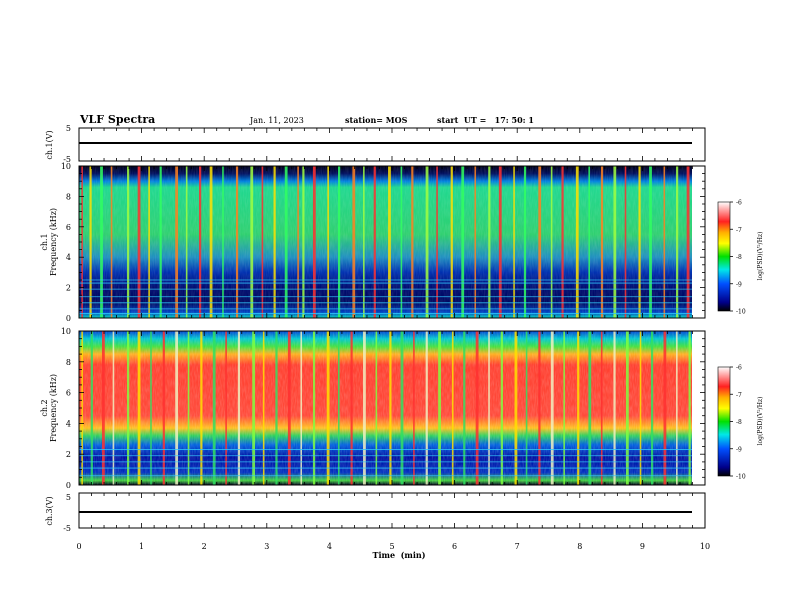 The height and width of the screenshot is (612, 792). Describe the element at coordinates (329, 546) in the screenshot. I see `x-tick-label: 4` at that location.